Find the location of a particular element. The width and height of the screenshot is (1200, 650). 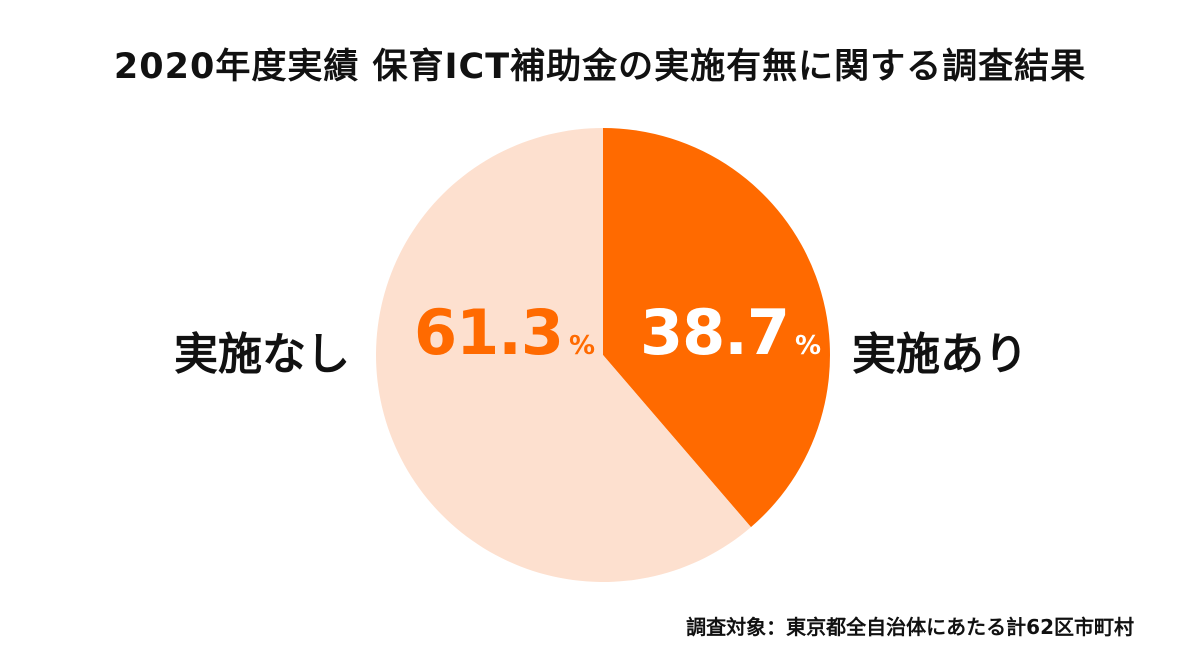

data-label-value: 61.3 is located at coordinates (489, 332).